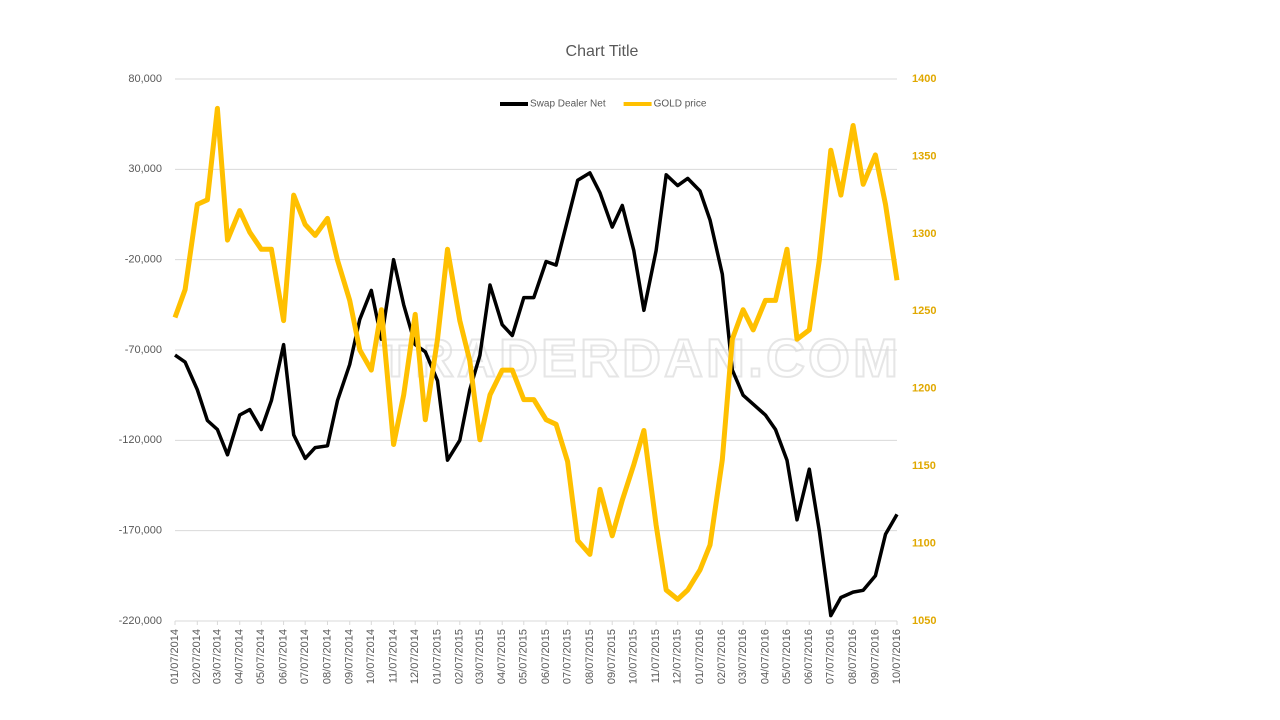  Describe the element at coordinates (327, 656) in the screenshot. I see `x-tick-label: 08/07/2014` at that location.